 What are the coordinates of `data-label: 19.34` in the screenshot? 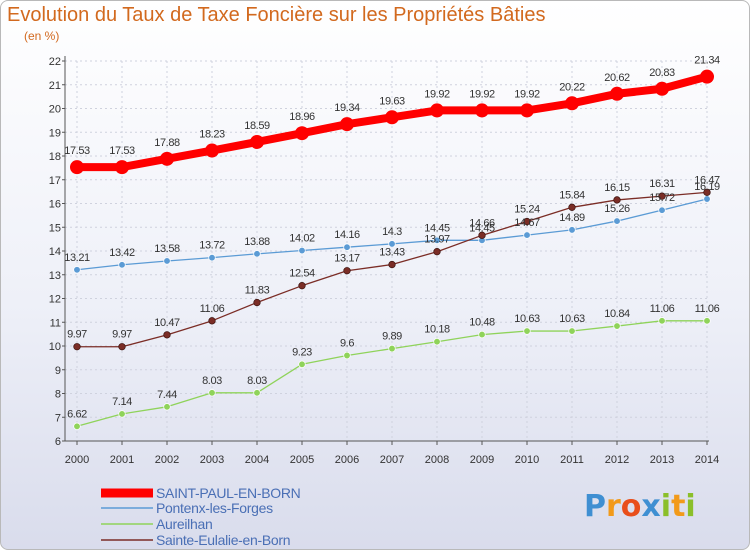 It's located at (347, 108).